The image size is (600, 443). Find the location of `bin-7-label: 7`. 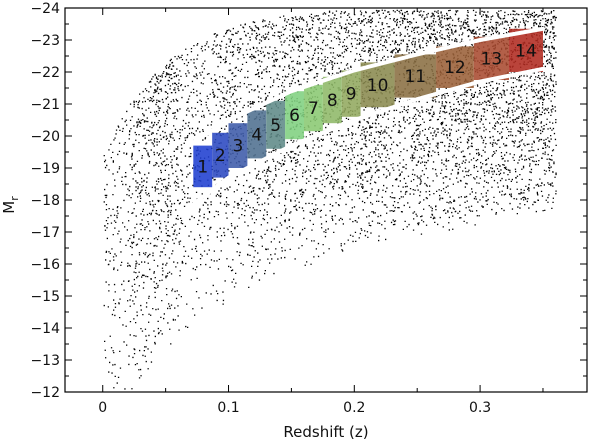

bin-7-label: 7 is located at coordinates (313, 109).